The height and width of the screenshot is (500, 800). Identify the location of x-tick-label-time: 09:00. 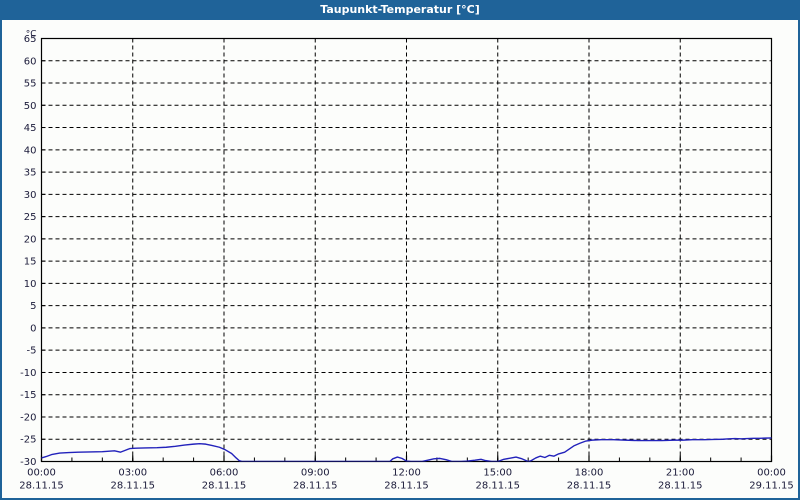
(315, 473).